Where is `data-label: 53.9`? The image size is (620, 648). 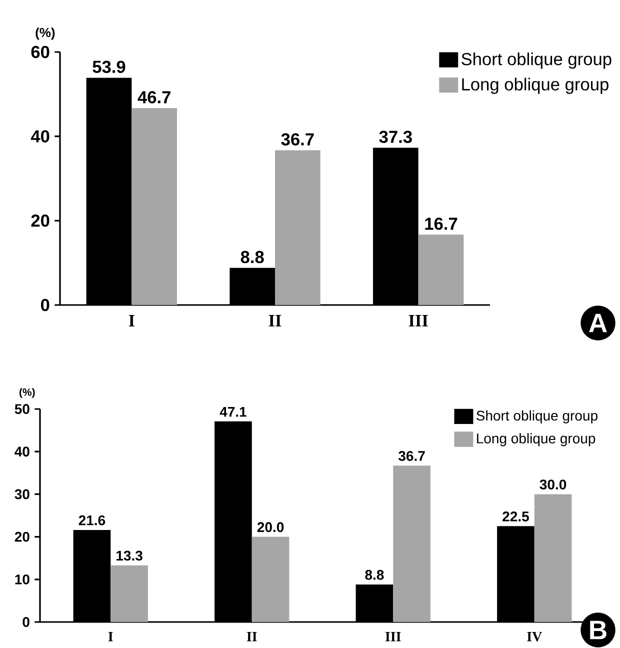
data-label: 53.9 is located at coordinates (109, 67).